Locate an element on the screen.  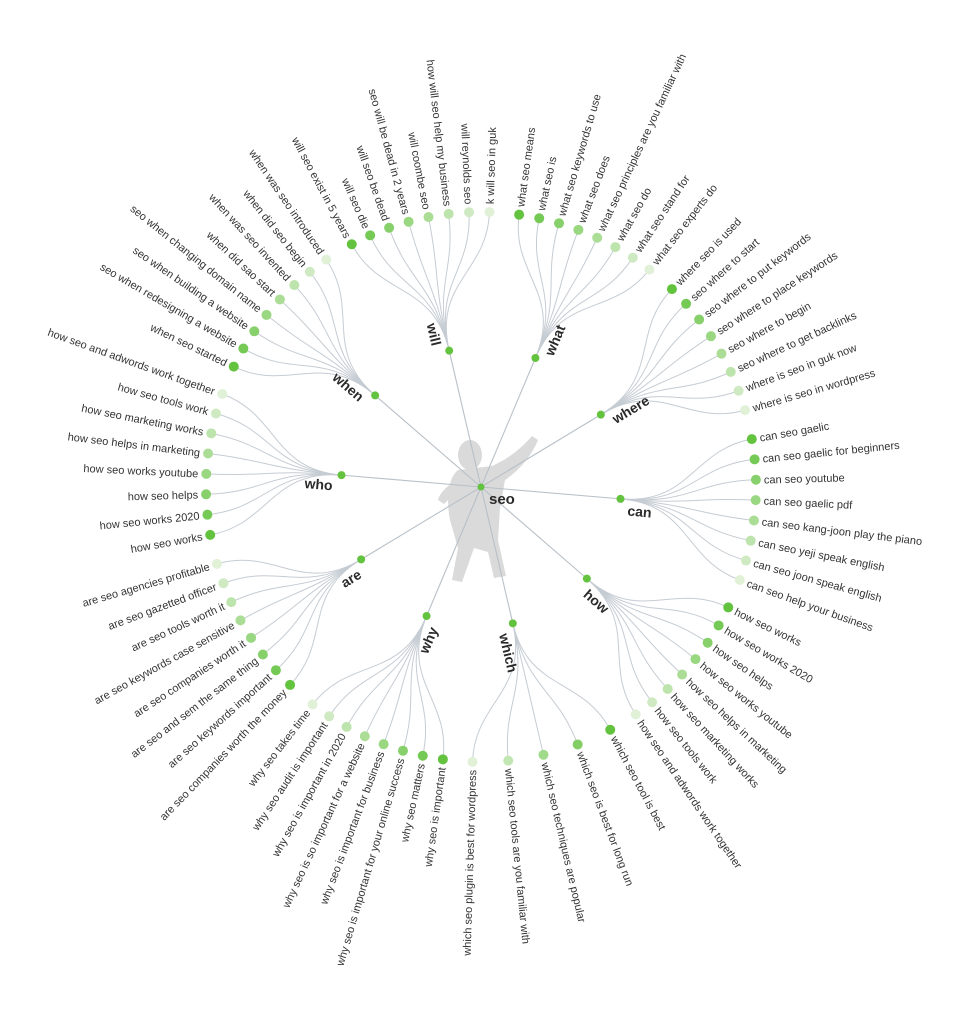
leaf-label: how seo works 2020 is located at coordinates (149, 521).